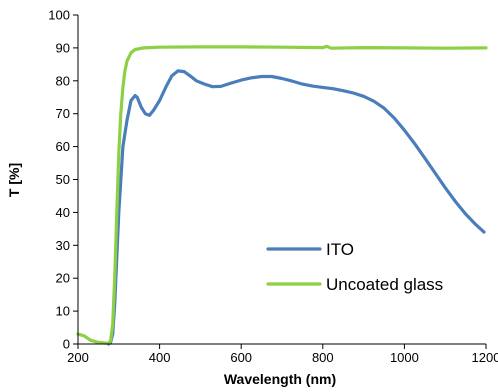 The height and width of the screenshot is (392, 498). Describe the element at coordinates (340, 249) in the screenshot. I see `legend-label-ito: ITO` at that location.